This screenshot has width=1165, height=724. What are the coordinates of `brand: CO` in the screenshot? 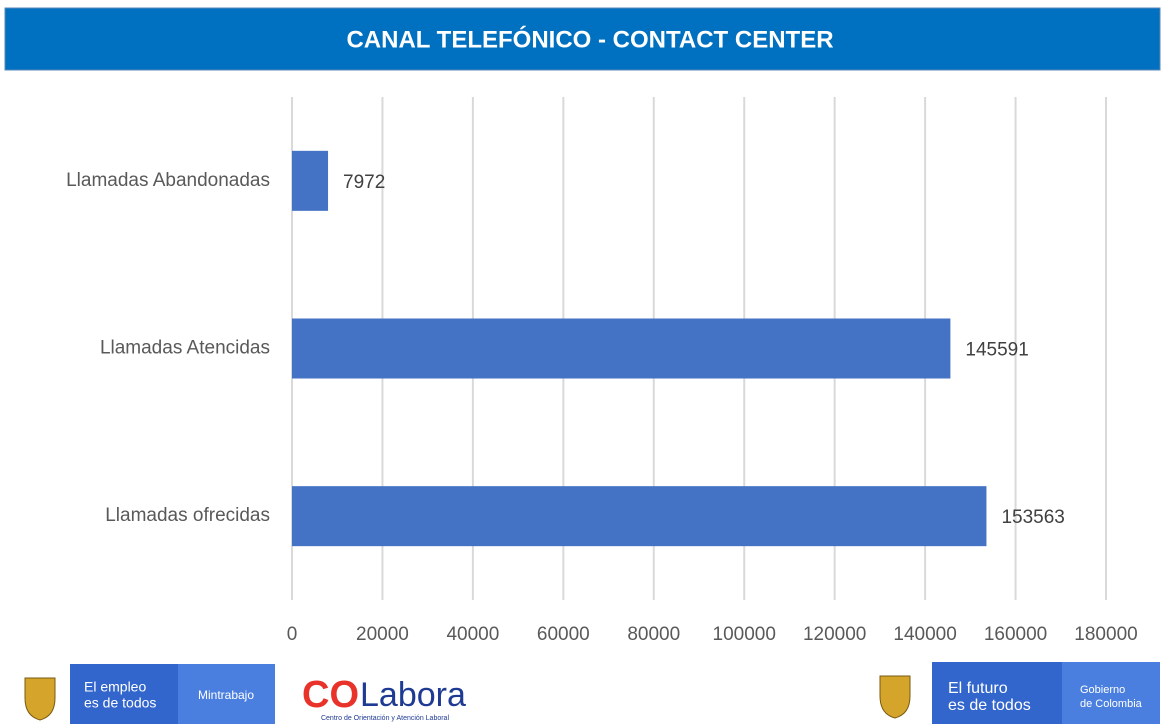 It's located at (330, 695).